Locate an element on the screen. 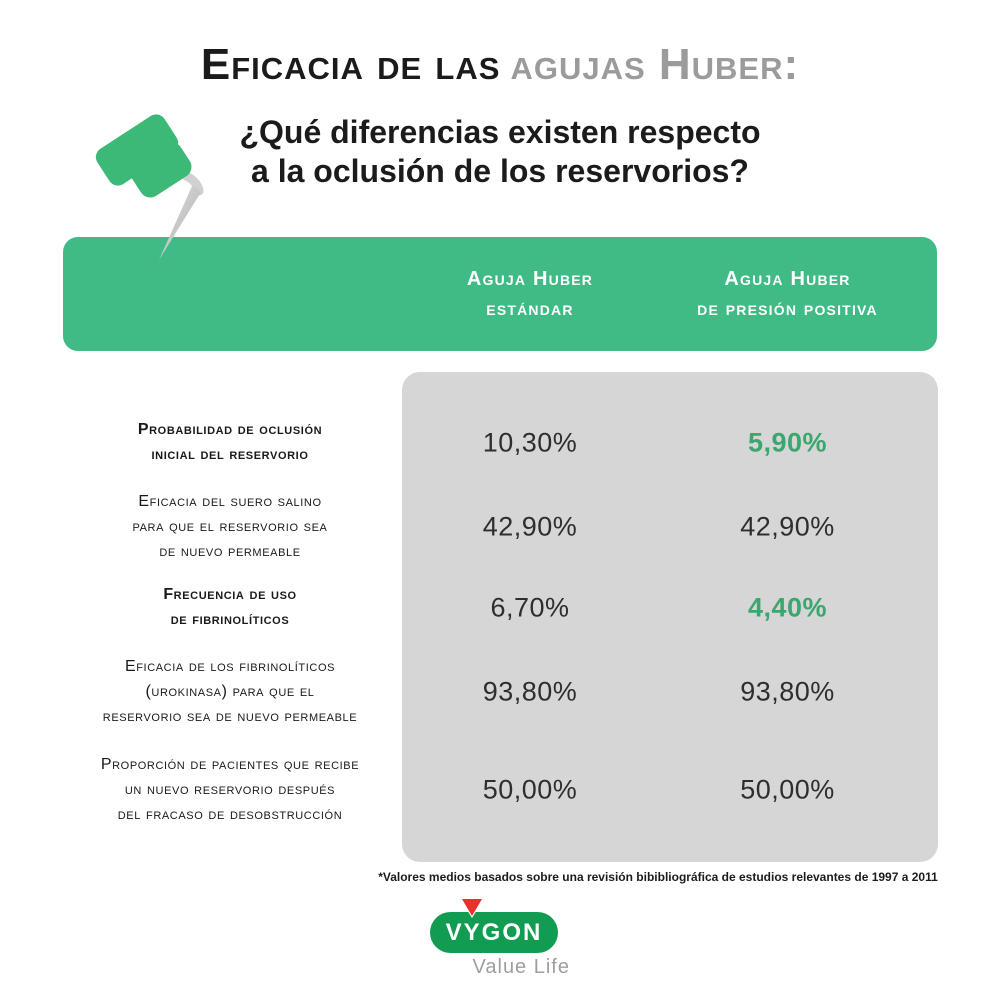  value-standard: 50,00% is located at coordinates (530, 789).